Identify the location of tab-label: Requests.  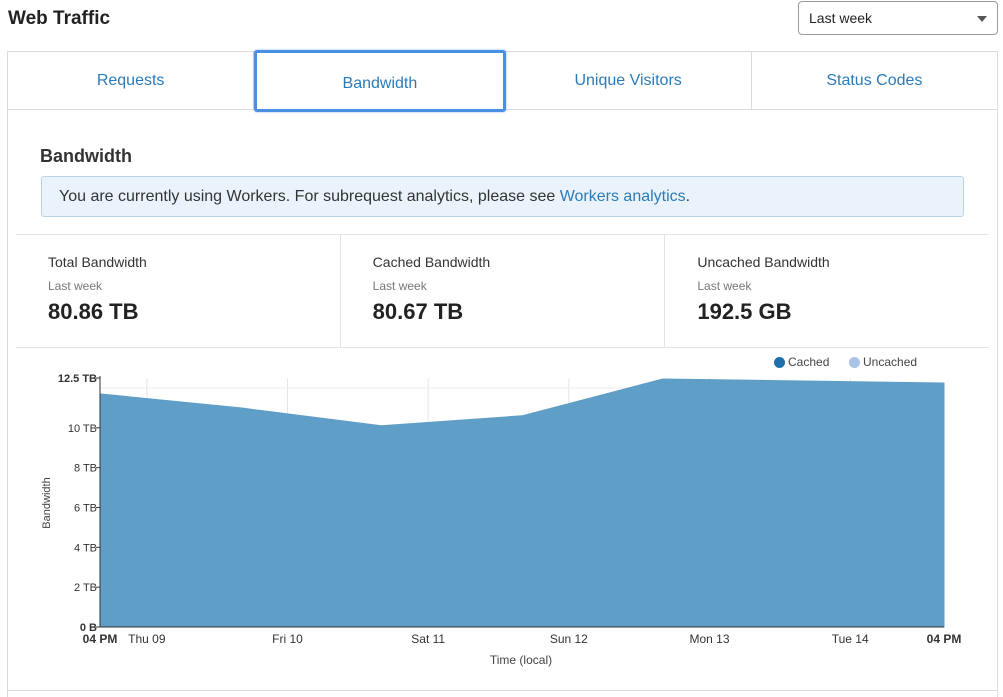
(130, 80).